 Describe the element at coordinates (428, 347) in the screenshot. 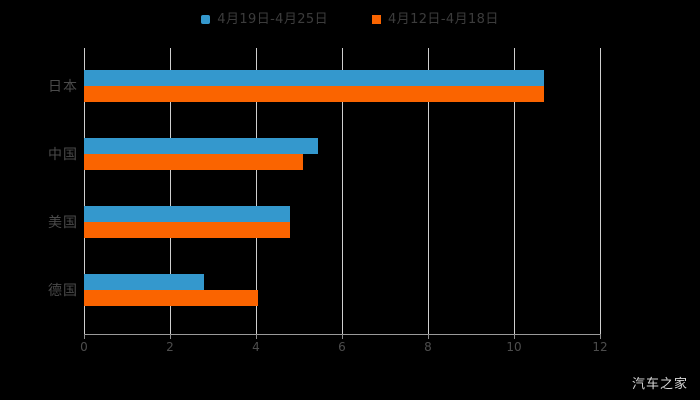

I see `x-axis-tick-label: 8` at that location.